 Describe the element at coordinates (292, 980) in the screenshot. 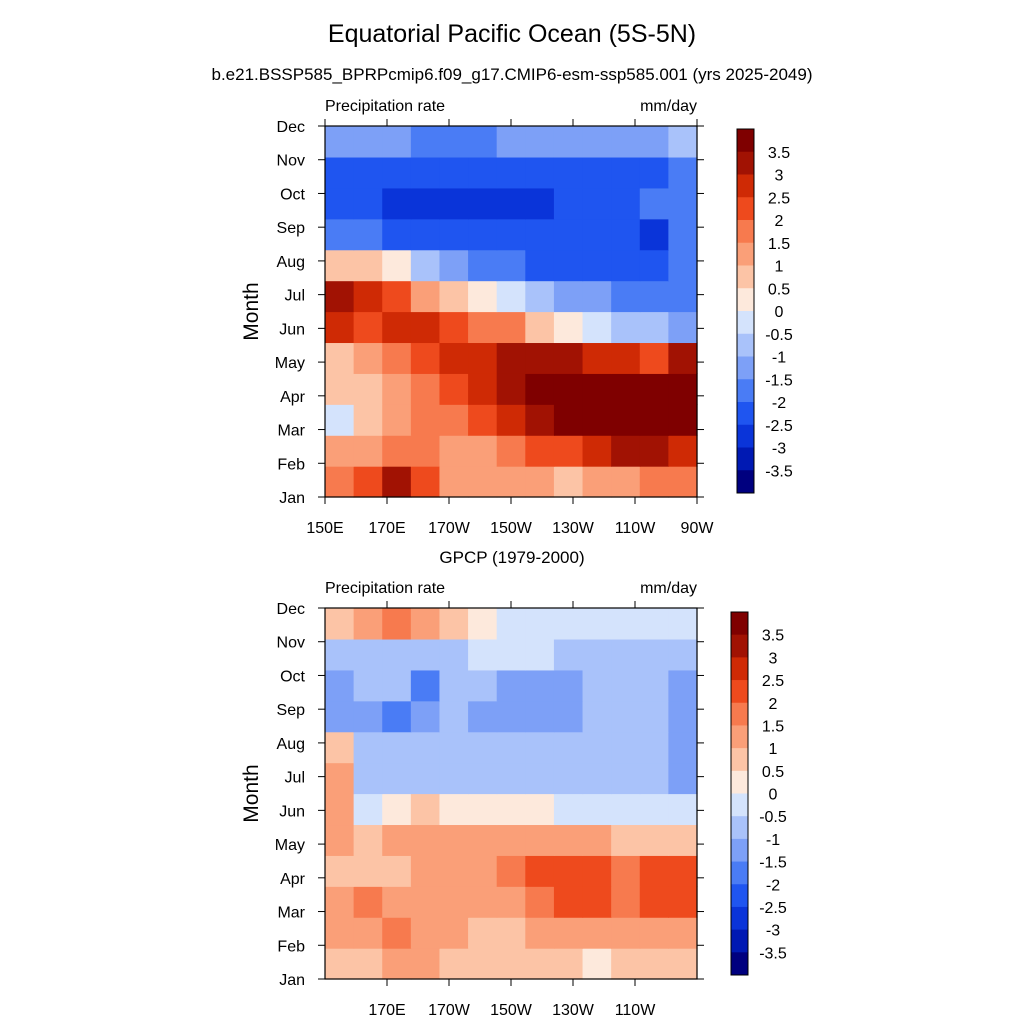

I see `y-tick-label: Jan` at that location.